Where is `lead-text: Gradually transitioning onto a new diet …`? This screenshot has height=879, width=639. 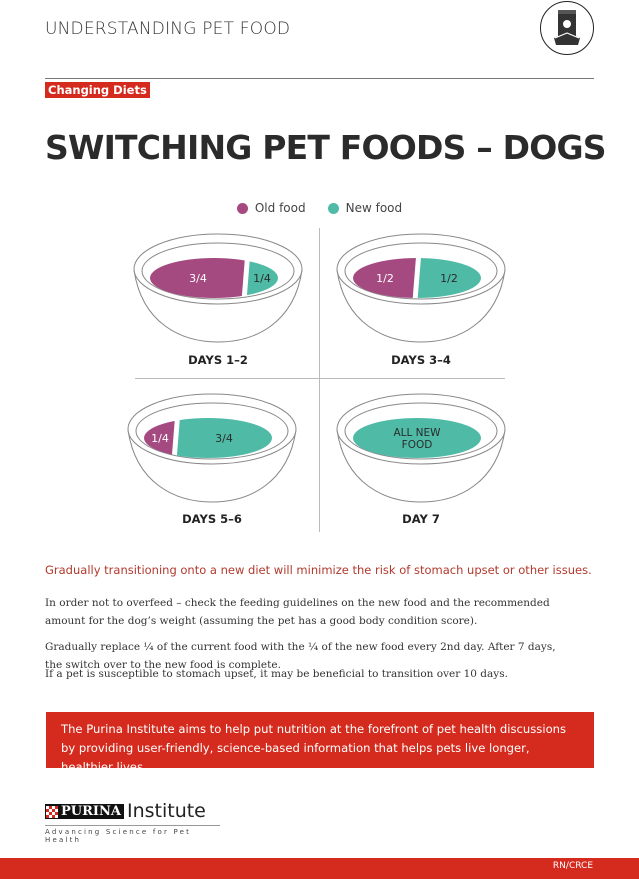 lead-text: Gradually transitioning onto a new diet … is located at coordinates (318, 570).